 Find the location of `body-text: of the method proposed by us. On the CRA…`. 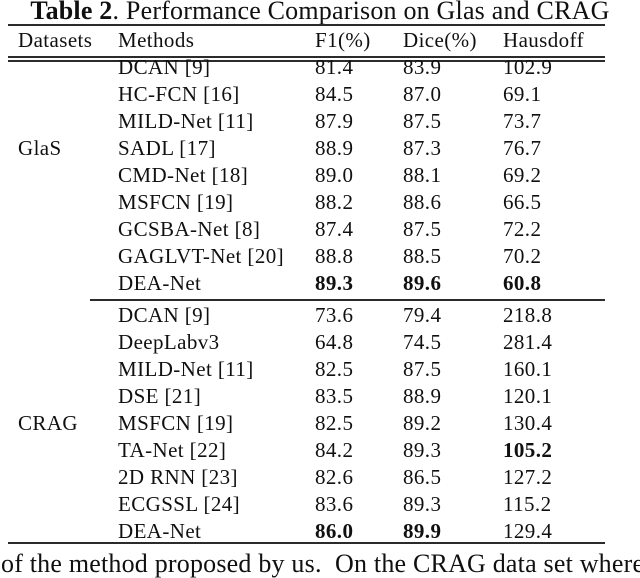

body-text: of the method proposed by us. On the CRA… is located at coordinates (320, 563).